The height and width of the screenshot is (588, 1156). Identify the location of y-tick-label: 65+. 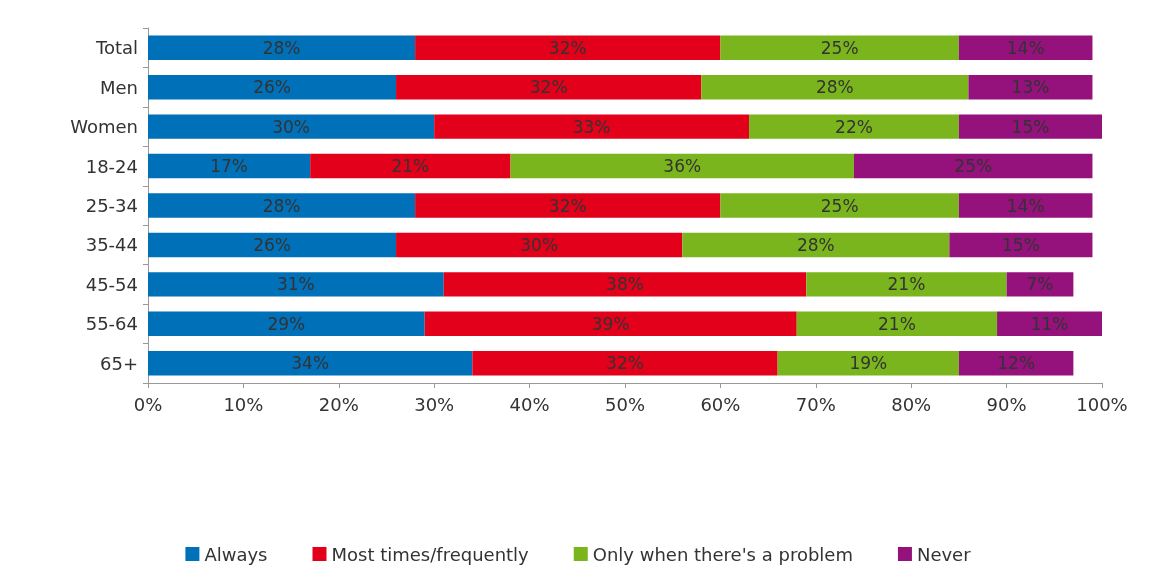
(119, 363).